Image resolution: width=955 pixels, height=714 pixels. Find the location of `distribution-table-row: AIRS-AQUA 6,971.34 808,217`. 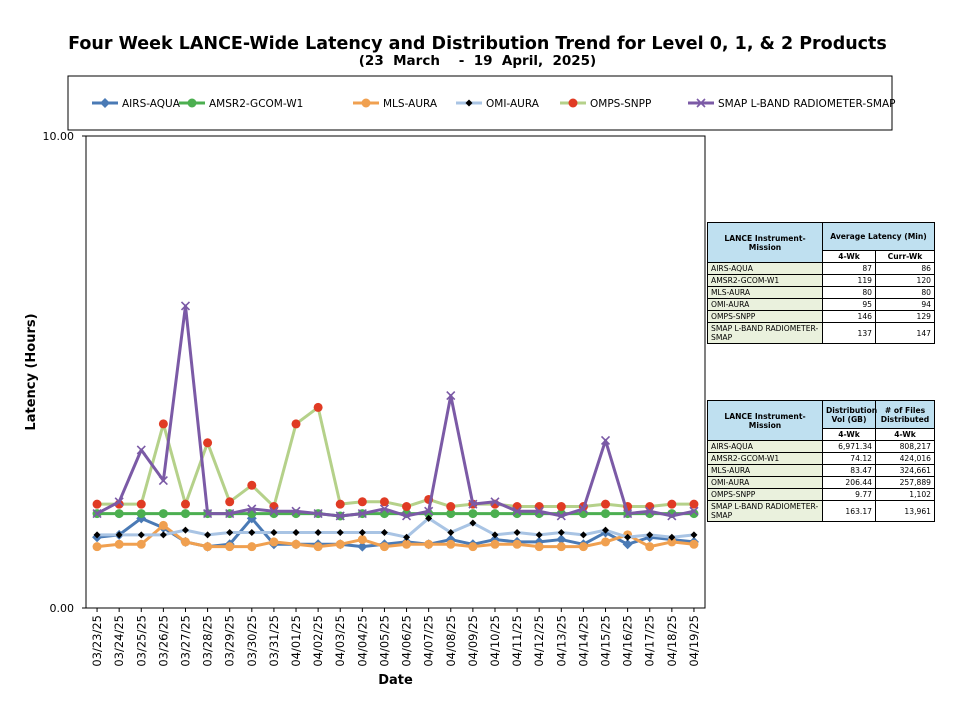

distribution-table-row: AIRS-AQUA 6,971.34 808,217 is located at coordinates (821, 446).